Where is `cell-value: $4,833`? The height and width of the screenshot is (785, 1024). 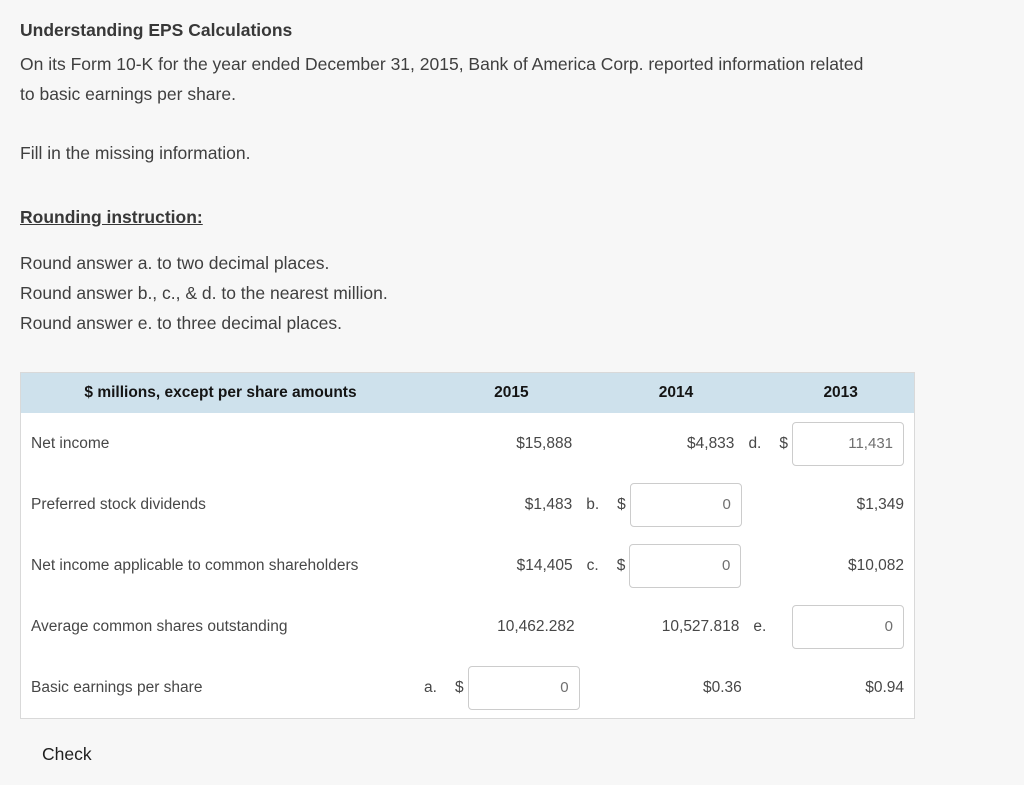
cell-value: $4,833 is located at coordinates (711, 443).